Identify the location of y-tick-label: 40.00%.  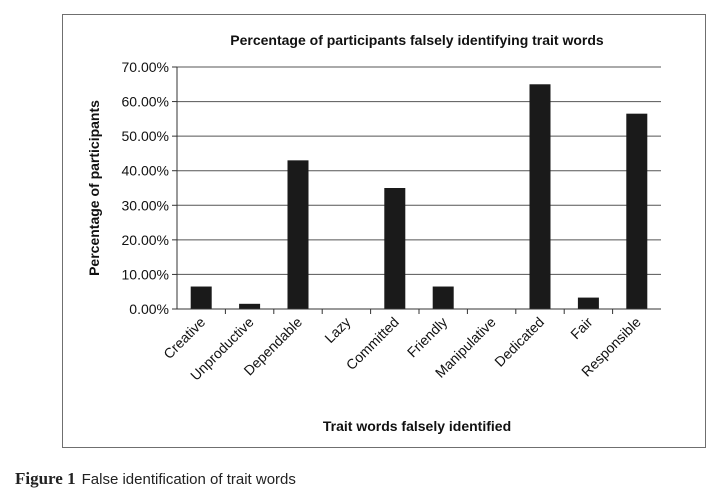
(145, 171).